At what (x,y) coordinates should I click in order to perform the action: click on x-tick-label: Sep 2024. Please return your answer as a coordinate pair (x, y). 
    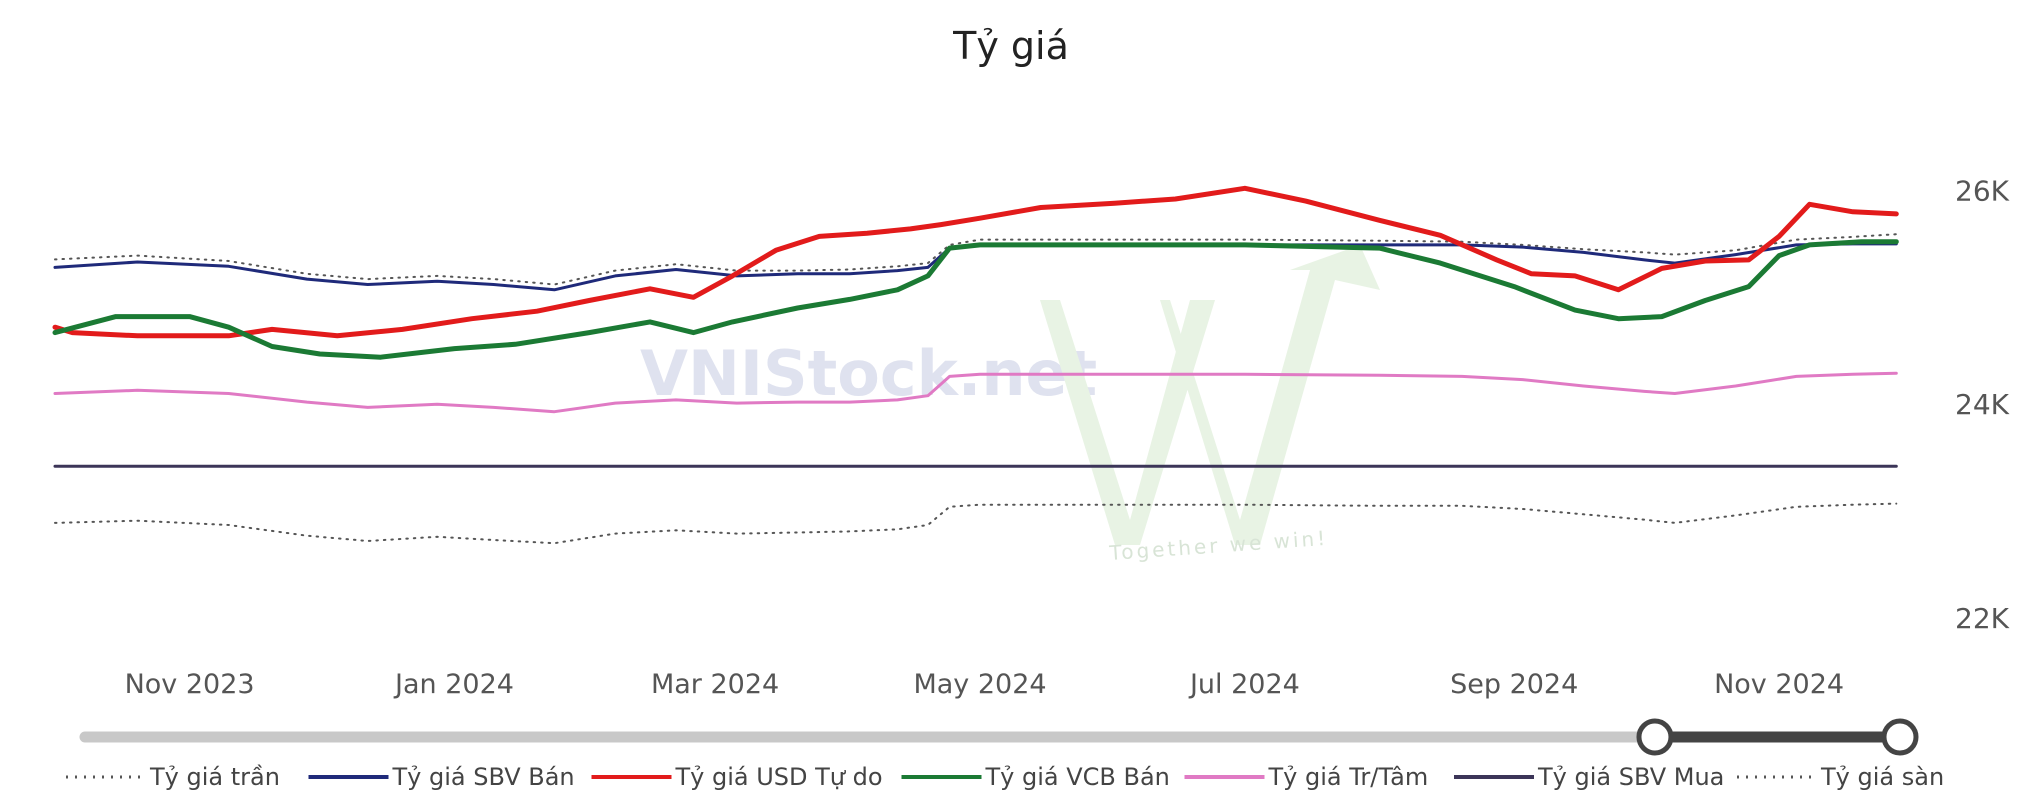
    Looking at the image, I should click on (1514, 684).